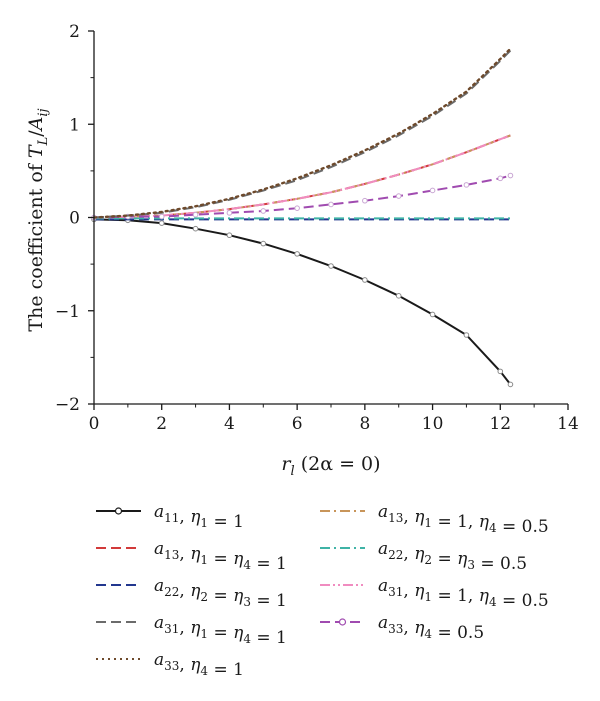  I want to click on legend-label-8: a33, η4 = 0.5, so click(431, 628).